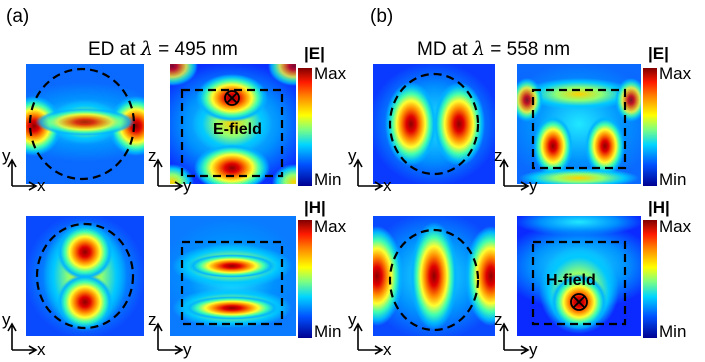  What do you see at coordinates (658, 53) in the screenshot?
I see `e-colorbar-unit-b: |E|` at bounding box center [658, 53].